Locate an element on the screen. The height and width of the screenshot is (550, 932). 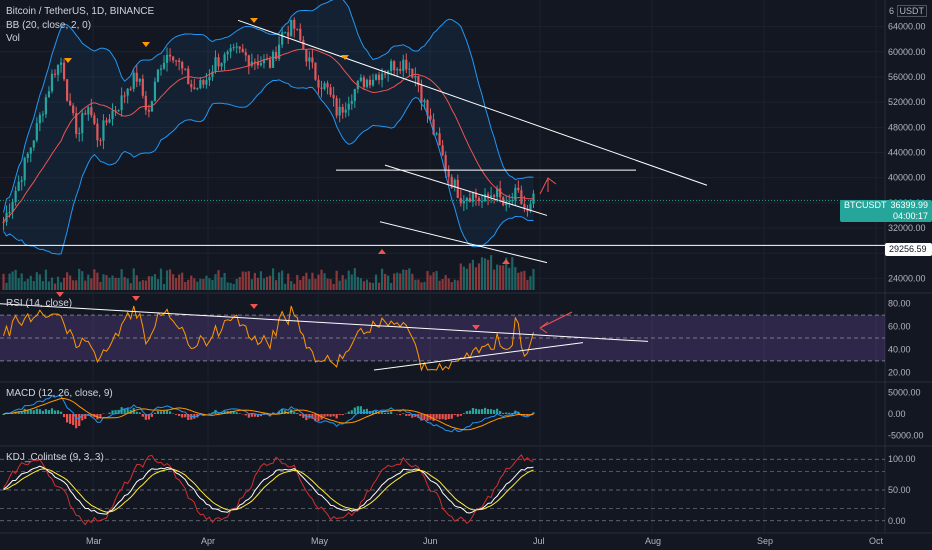
bb-indicator-title: BB (20, close, 2, 0) is located at coordinates (49, 25).